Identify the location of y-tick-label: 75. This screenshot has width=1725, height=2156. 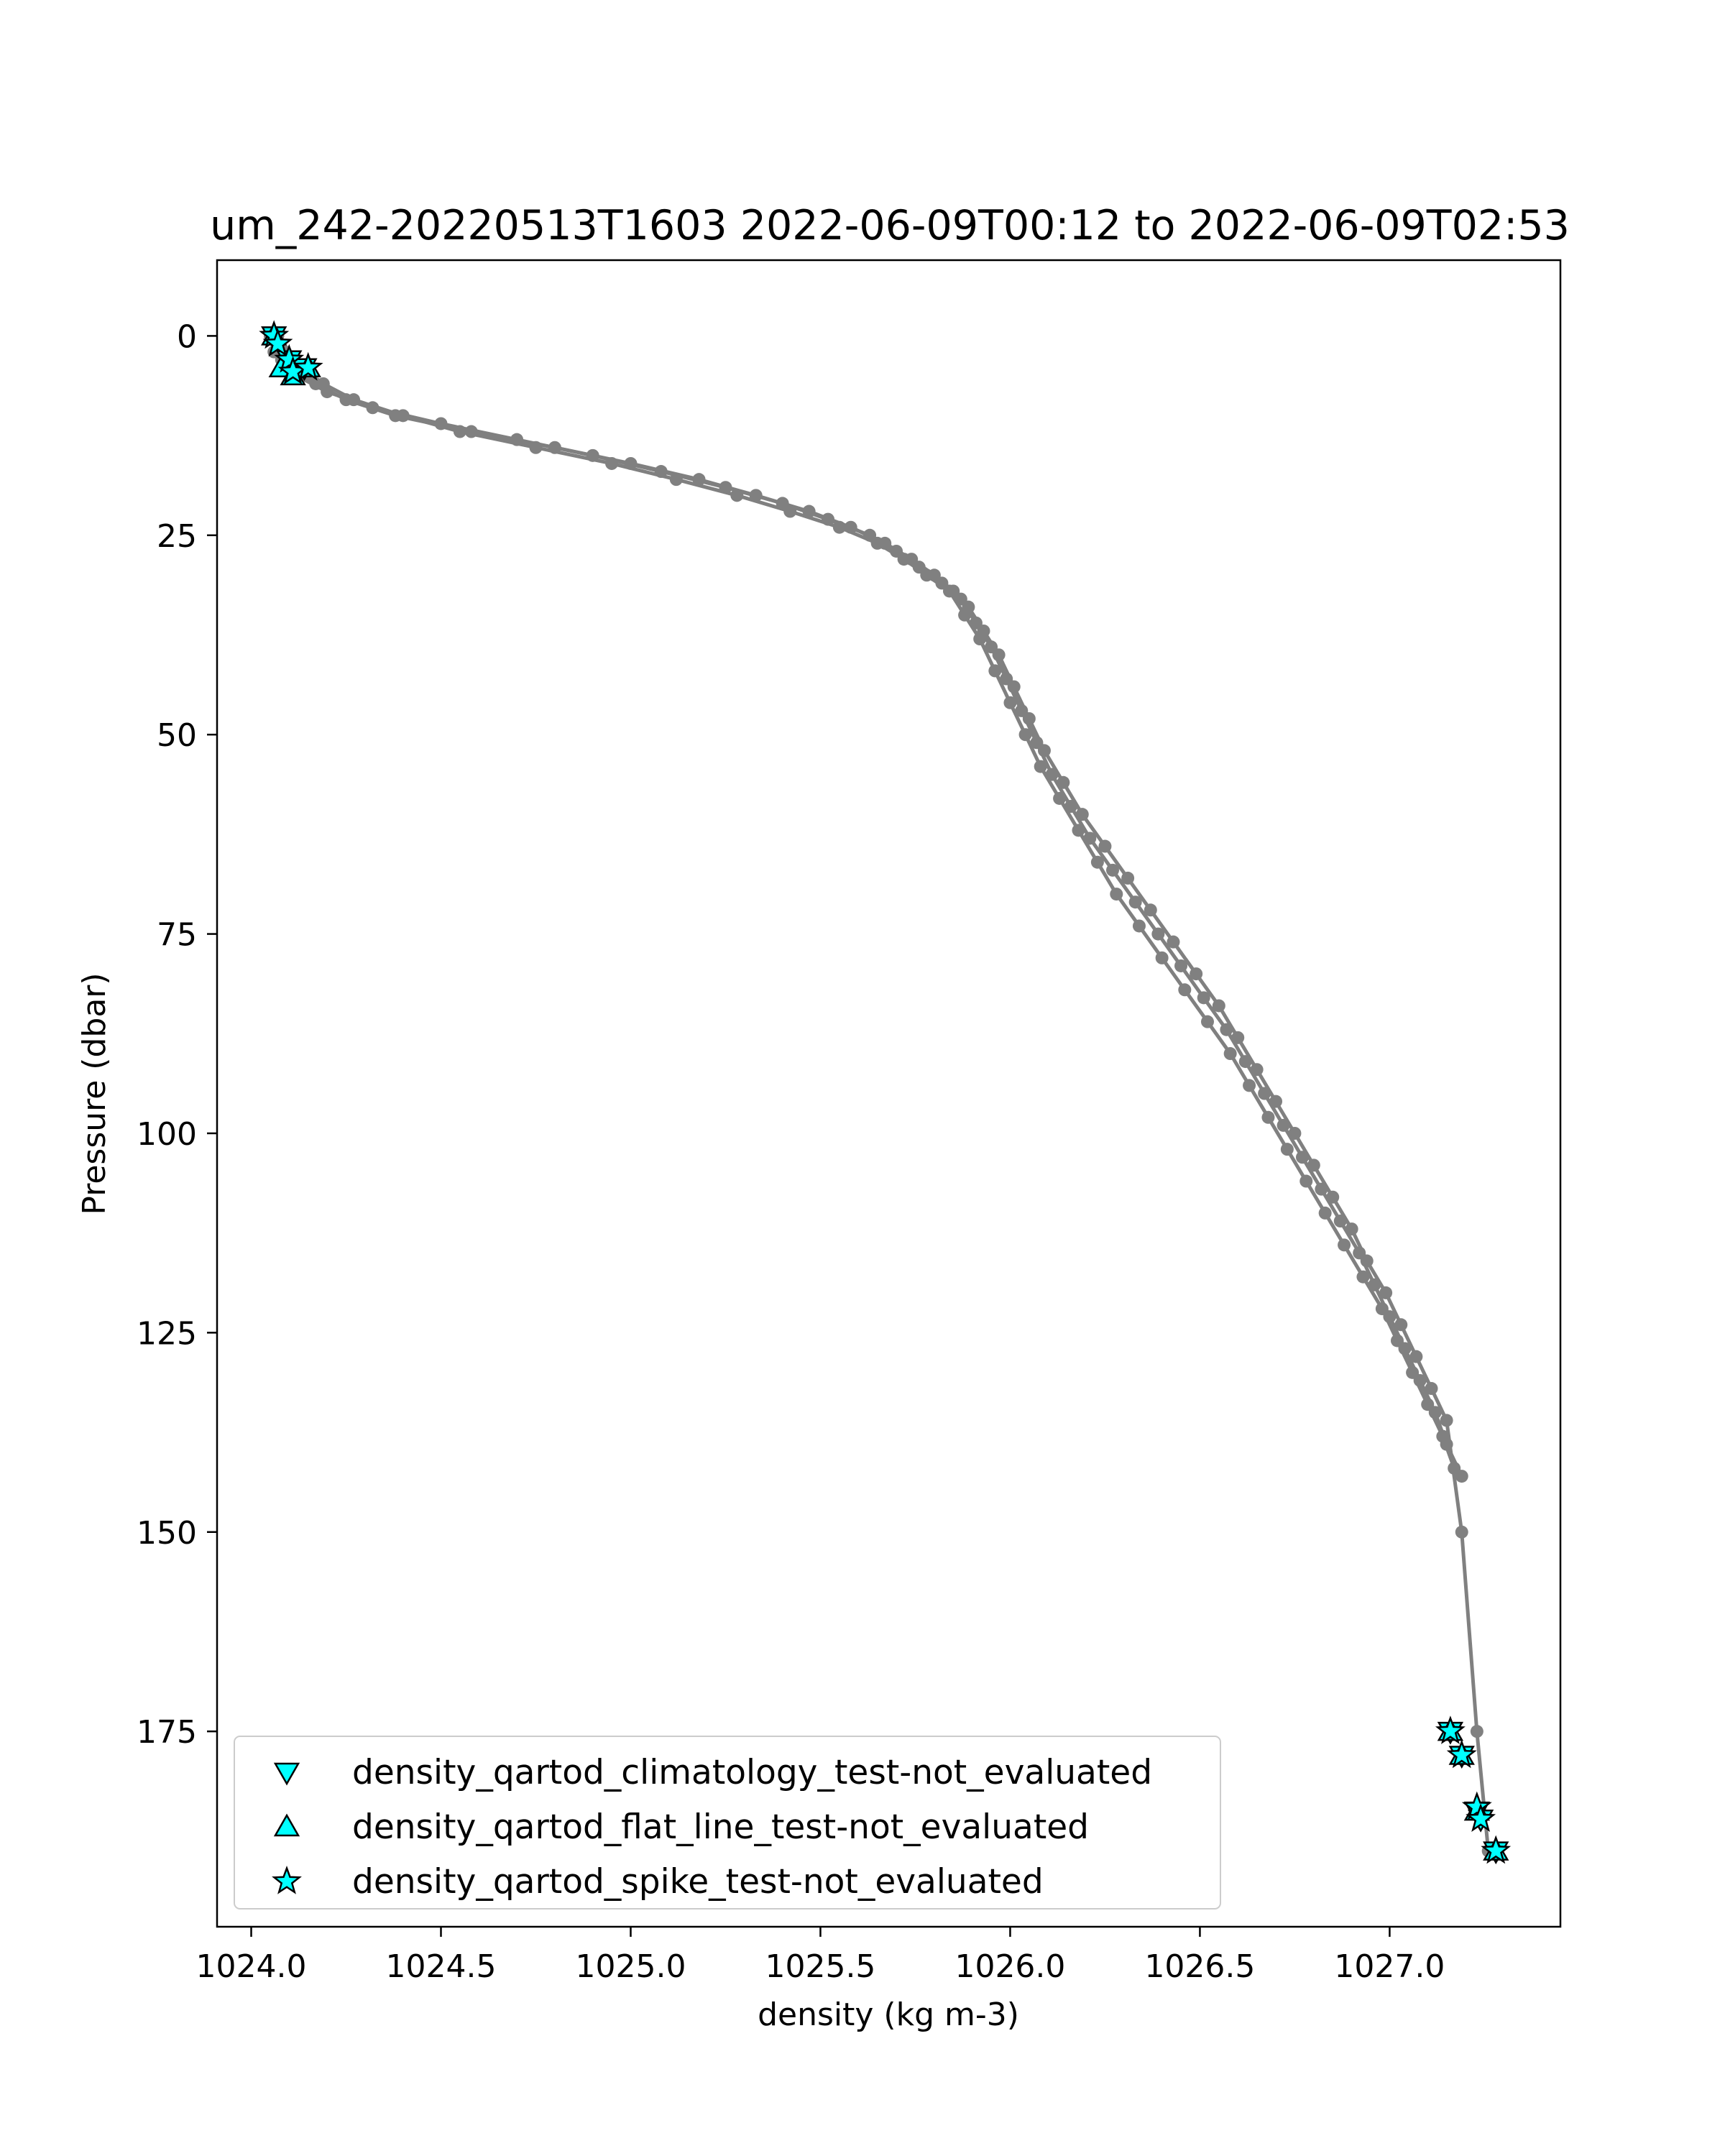
(177, 935).